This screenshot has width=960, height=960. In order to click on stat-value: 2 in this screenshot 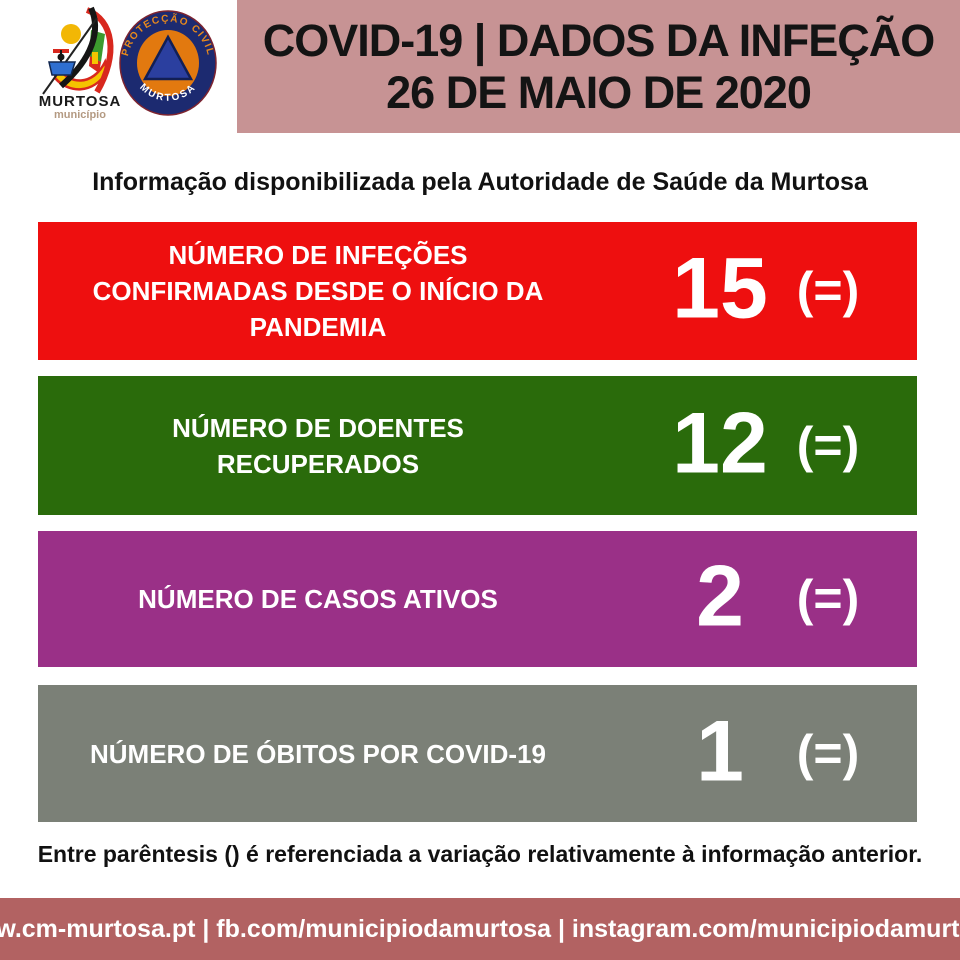, I will do `click(720, 596)`.